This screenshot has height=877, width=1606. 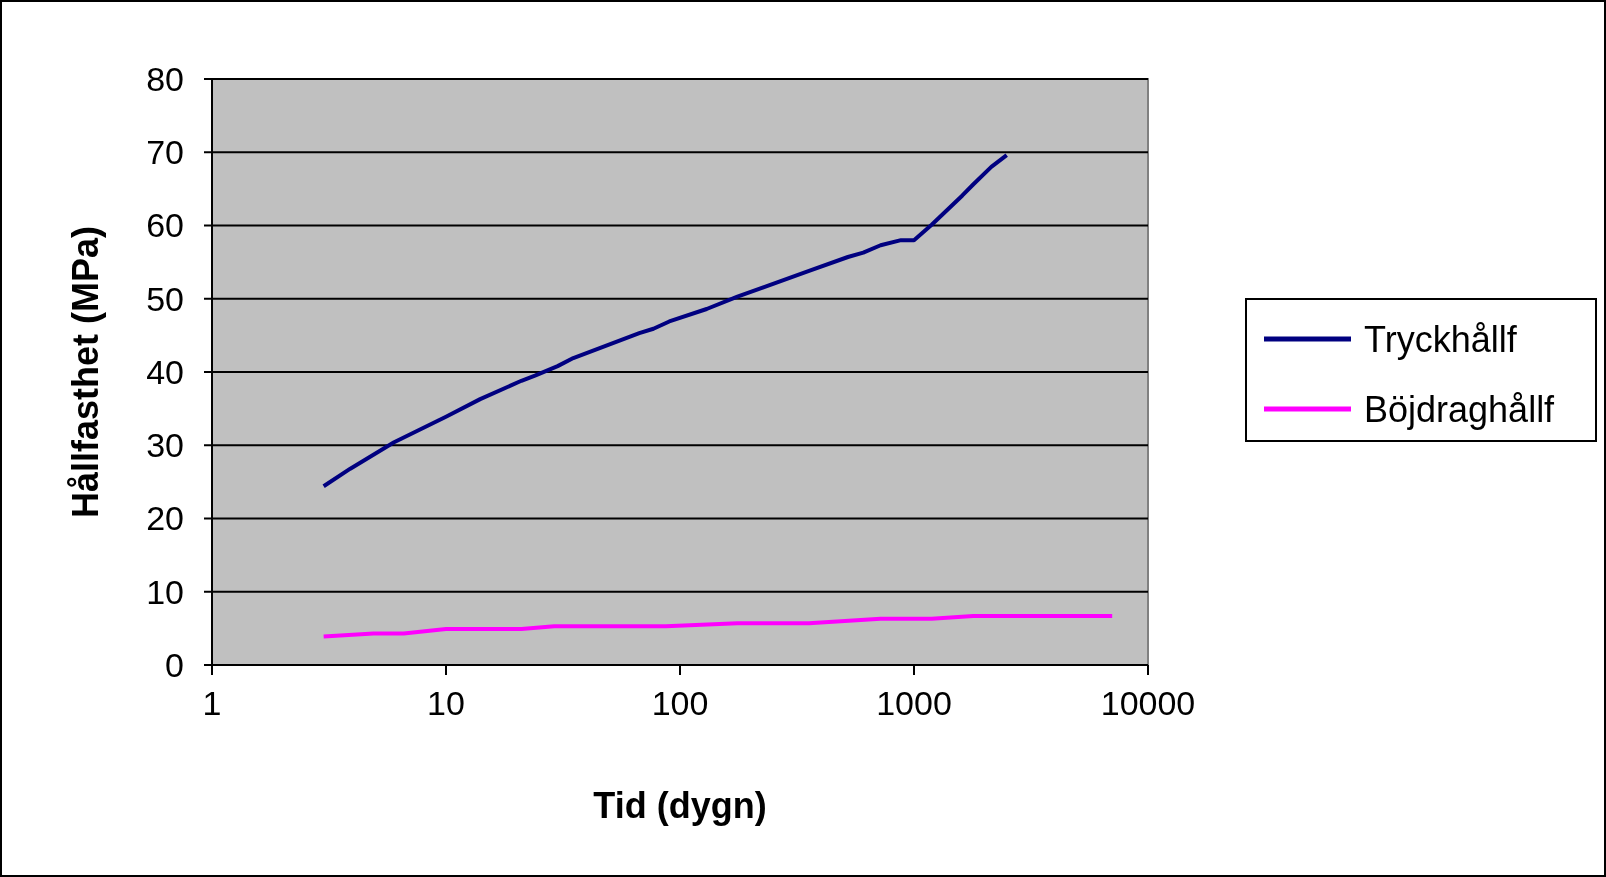 I want to click on legend-label: Tryckhållf, so click(x=1441, y=339).